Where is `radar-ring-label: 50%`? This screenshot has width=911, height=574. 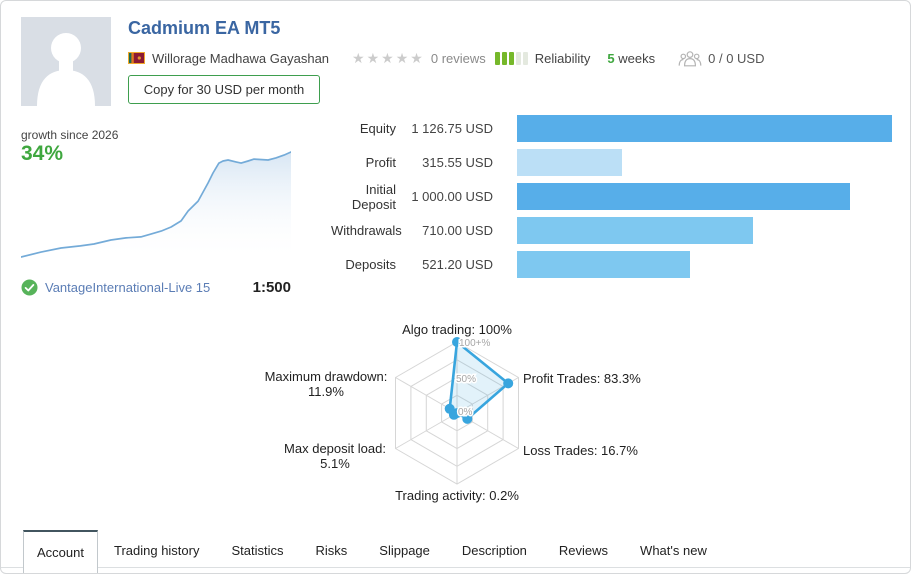
radar-ring-label: 50% is located at coordinates (466, 379).